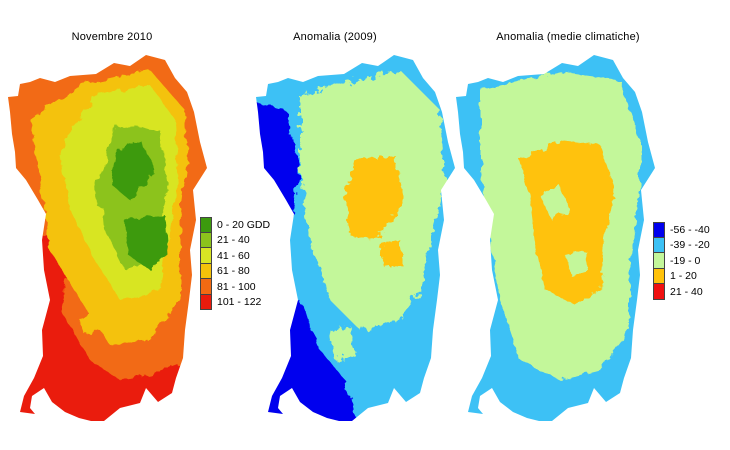  I want to click on legend-label: -19 - 0, so click(685, 260).